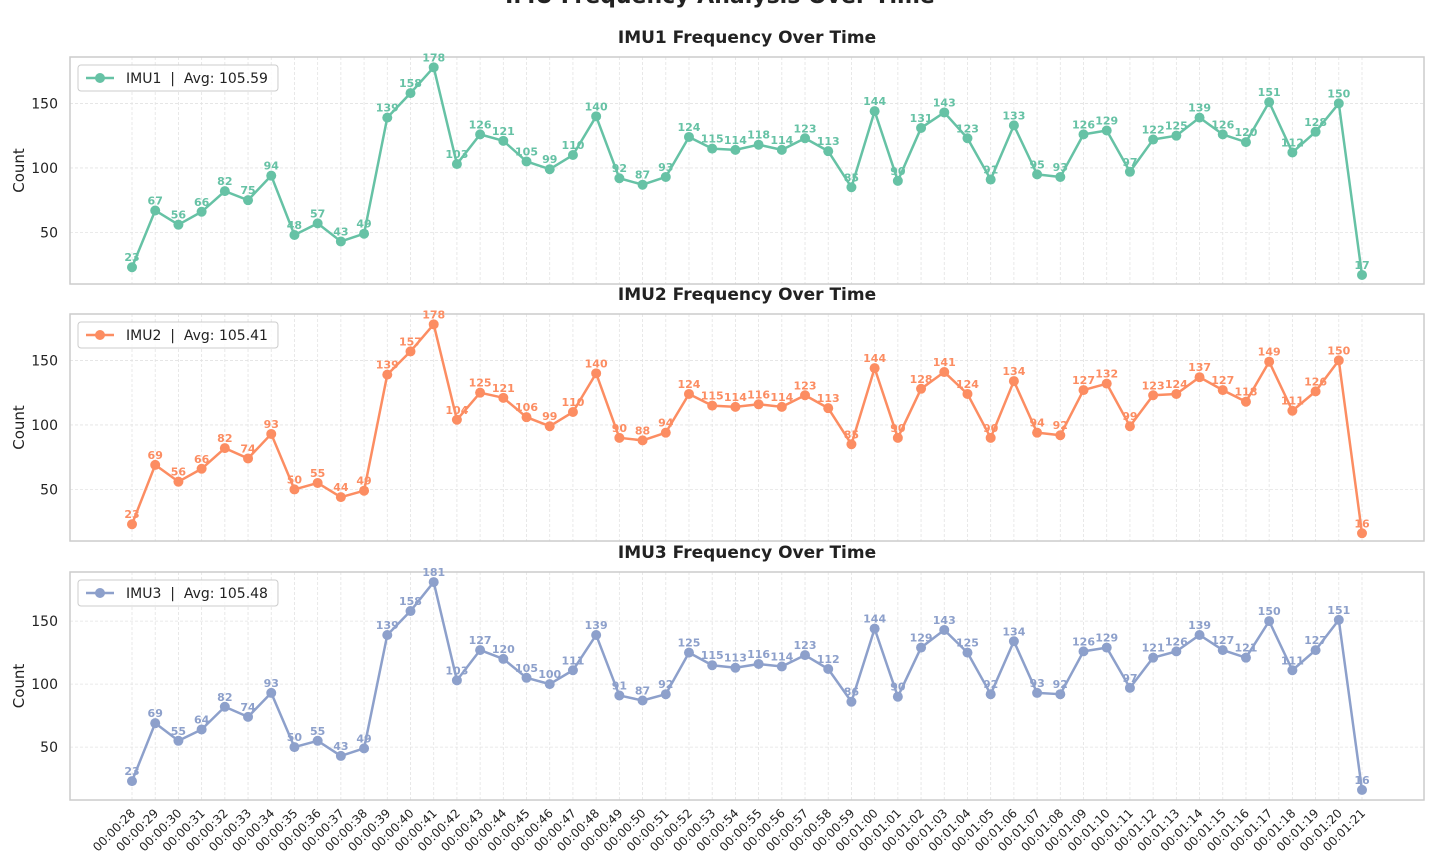 The height and width of the screenshot is (864, 1440). Describe the element at coordinates (1269, 352) in the screenshot. I see `data-label: 149` at that location.